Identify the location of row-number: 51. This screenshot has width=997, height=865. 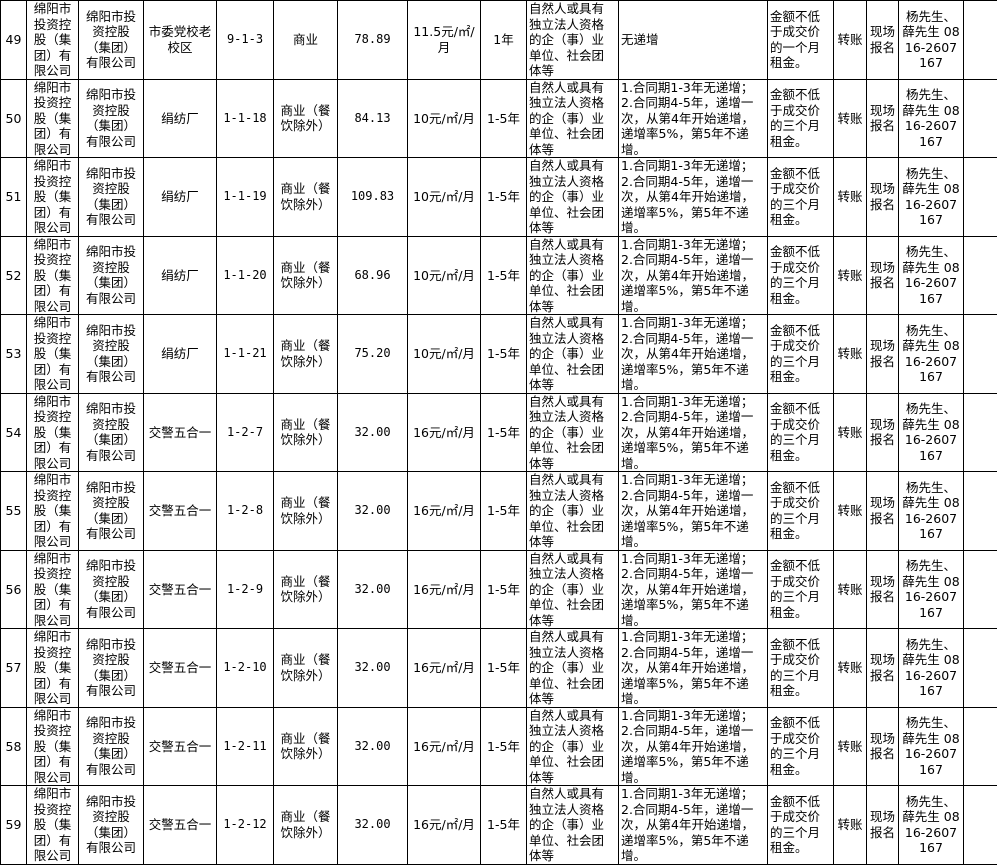
(14, 197).